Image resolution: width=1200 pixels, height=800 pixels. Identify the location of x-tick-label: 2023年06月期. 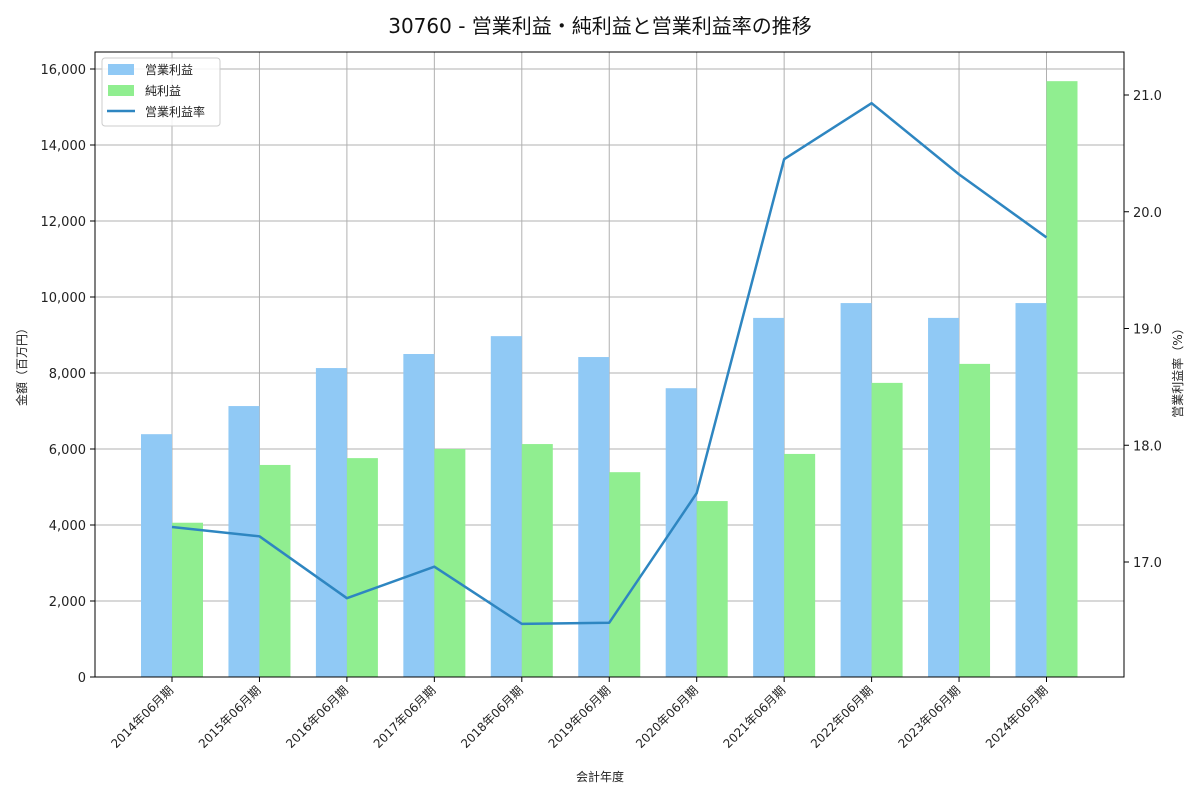
(929, 717).